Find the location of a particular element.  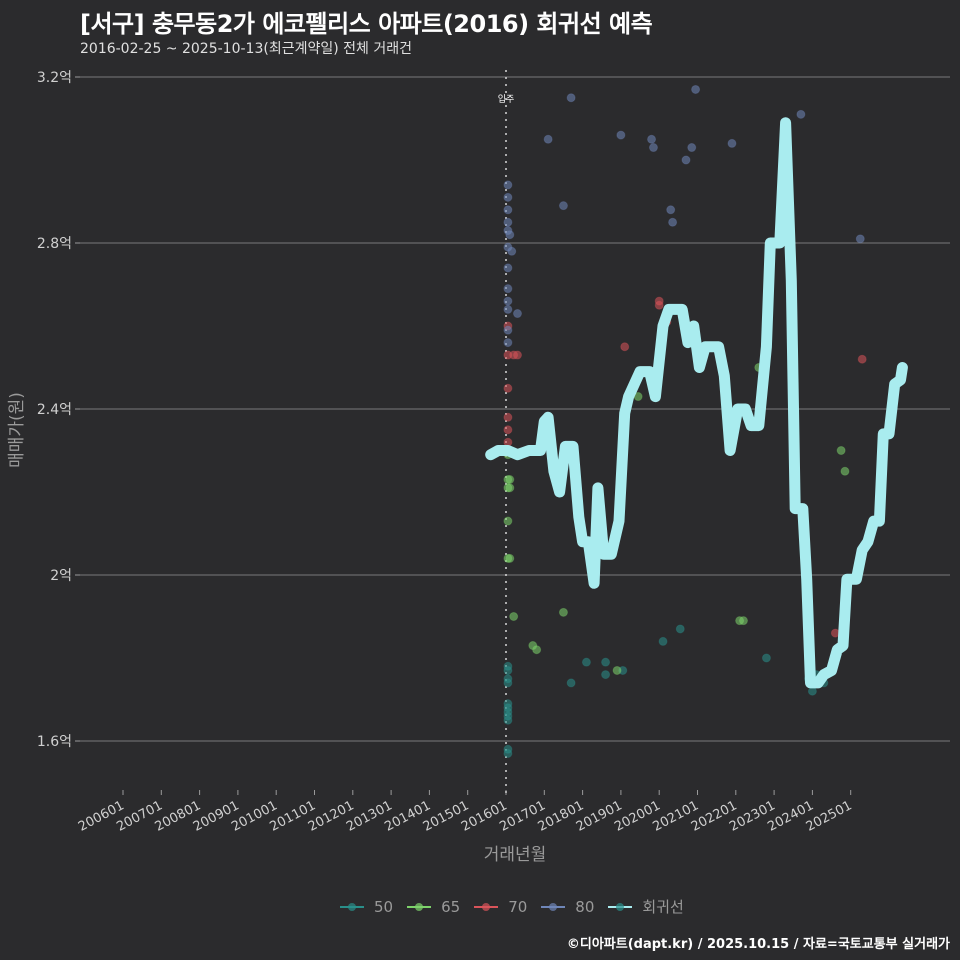

legend-label: 65 is located at coordinates (451, 906).